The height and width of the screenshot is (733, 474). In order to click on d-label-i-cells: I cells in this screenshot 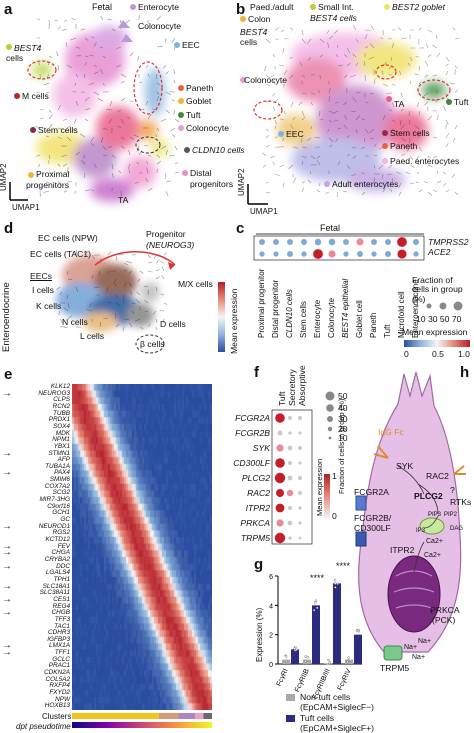, I will do `click(43, 290)`.